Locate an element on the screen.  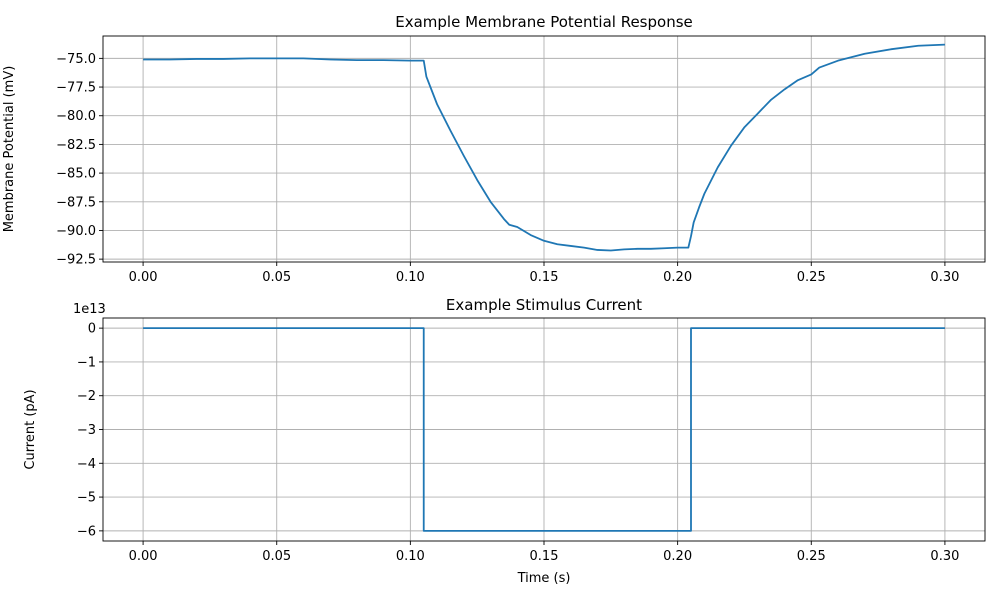
y-offset-label: 1e13 is located at coordinates (89, 309).